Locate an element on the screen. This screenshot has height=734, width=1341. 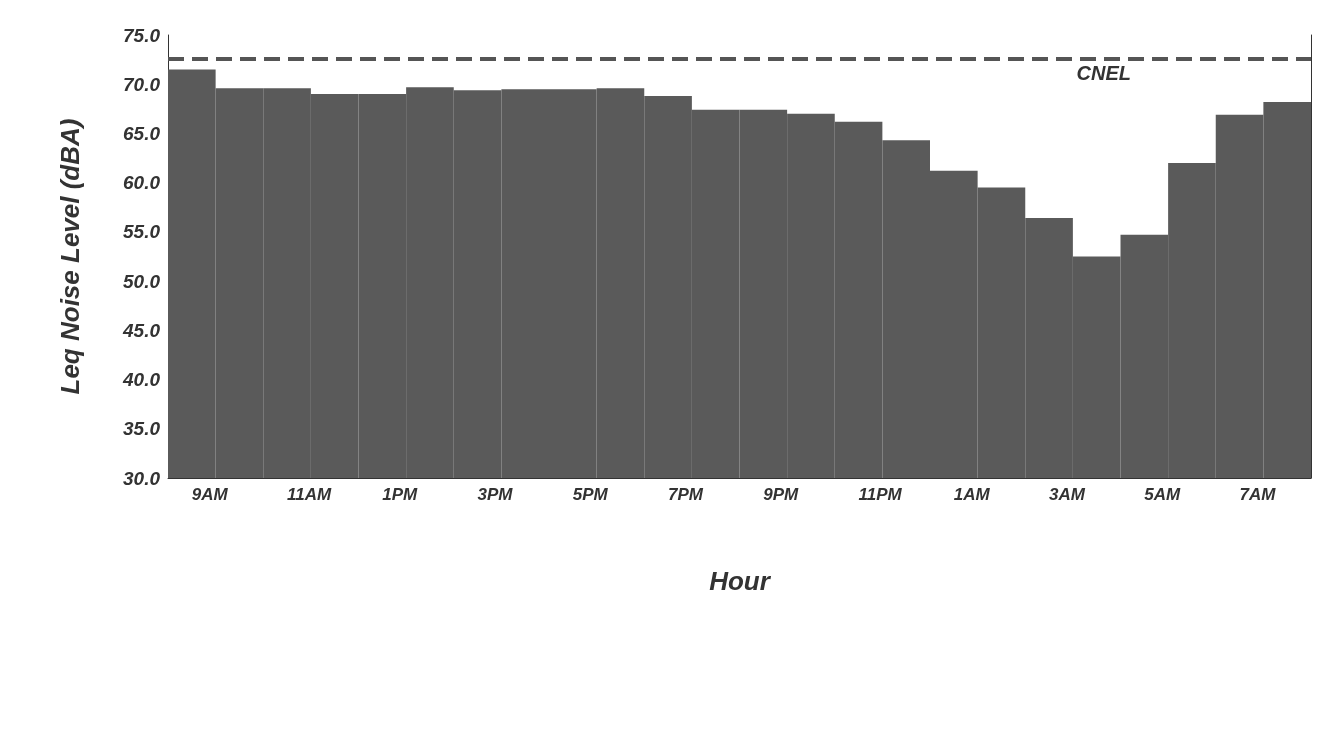
y-tick-label: 55.0 is located at coordinates (142, 232).